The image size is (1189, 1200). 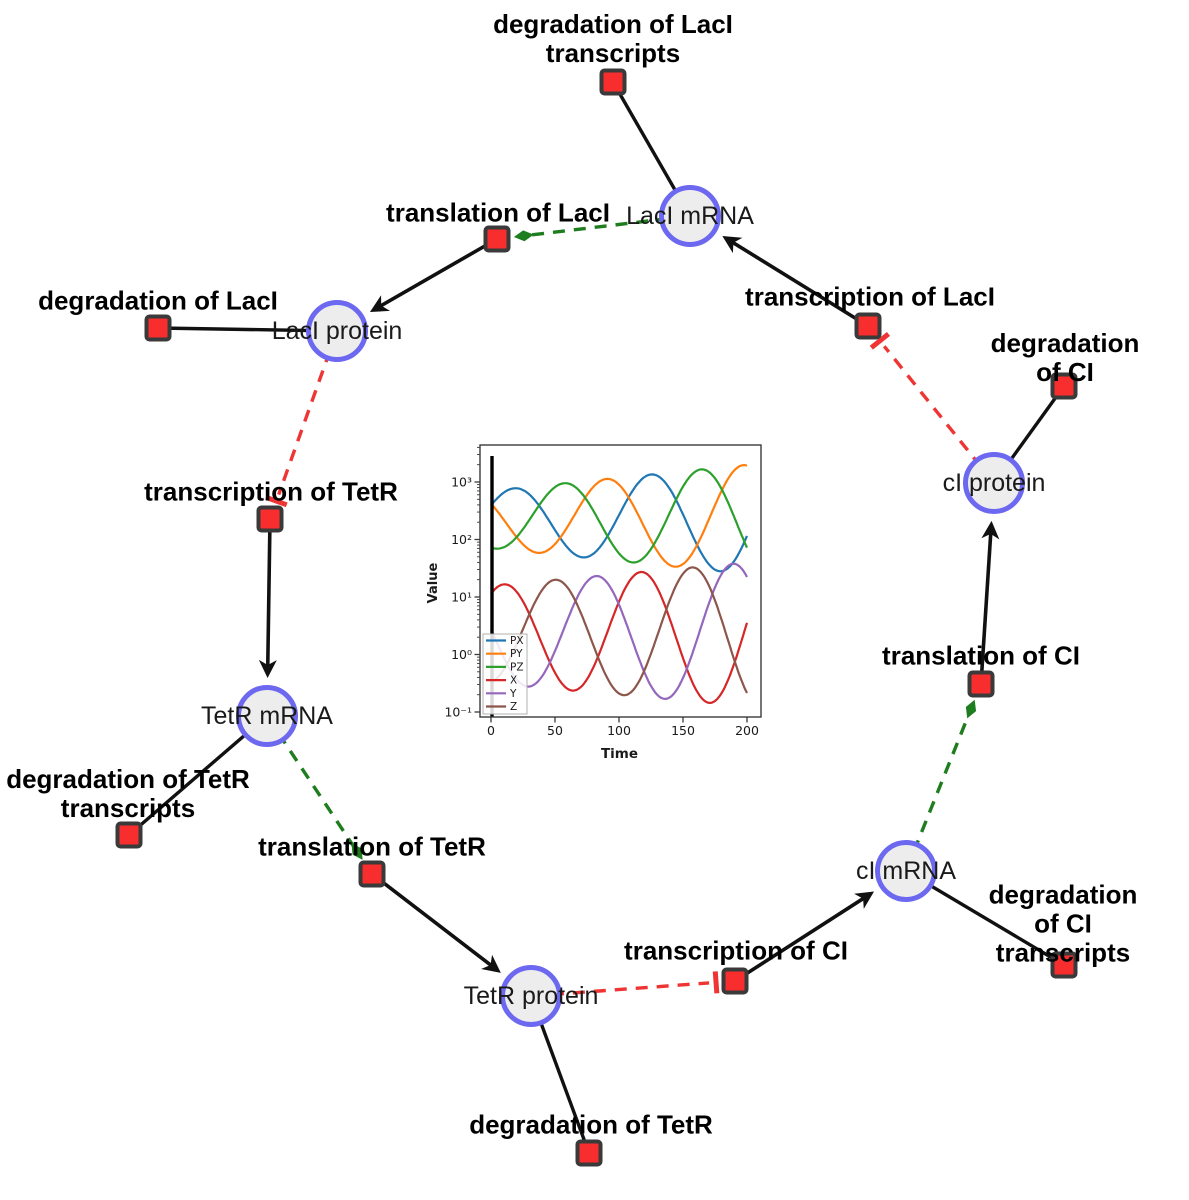 What do you see at coordinates (735, 981) in the screenshot?
I see `reaction-node-transcription-of-ci` at bounding box center [735, 981].